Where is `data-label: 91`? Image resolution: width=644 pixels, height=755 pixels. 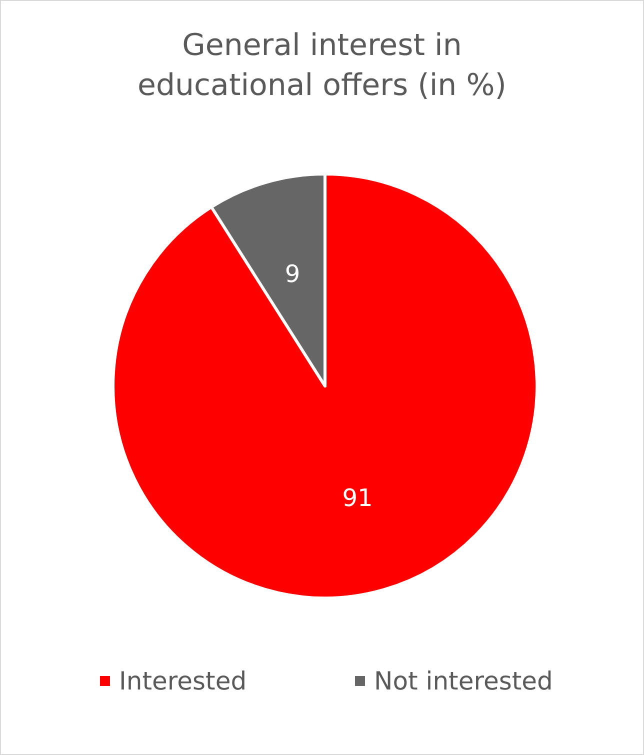 data-label: 91 is located at coordinates (357, 498).